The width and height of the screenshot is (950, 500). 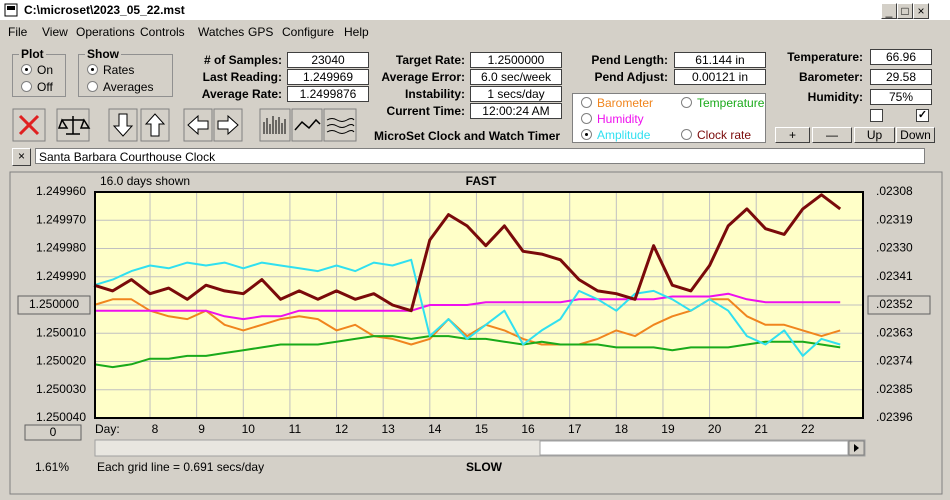 I want to click on field-value: 1.2500000, so click(x=516, y=60).